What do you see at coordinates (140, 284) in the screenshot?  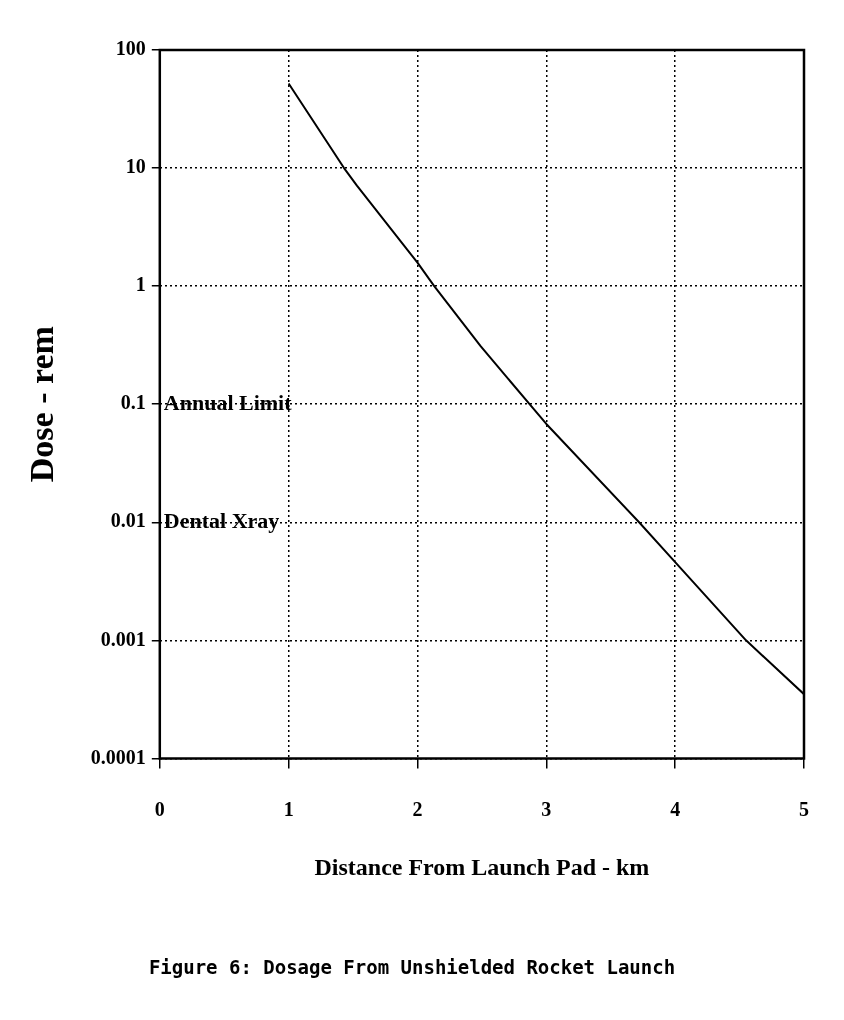 I see `y-tick-label: 1` at bounding box center [140, 284].